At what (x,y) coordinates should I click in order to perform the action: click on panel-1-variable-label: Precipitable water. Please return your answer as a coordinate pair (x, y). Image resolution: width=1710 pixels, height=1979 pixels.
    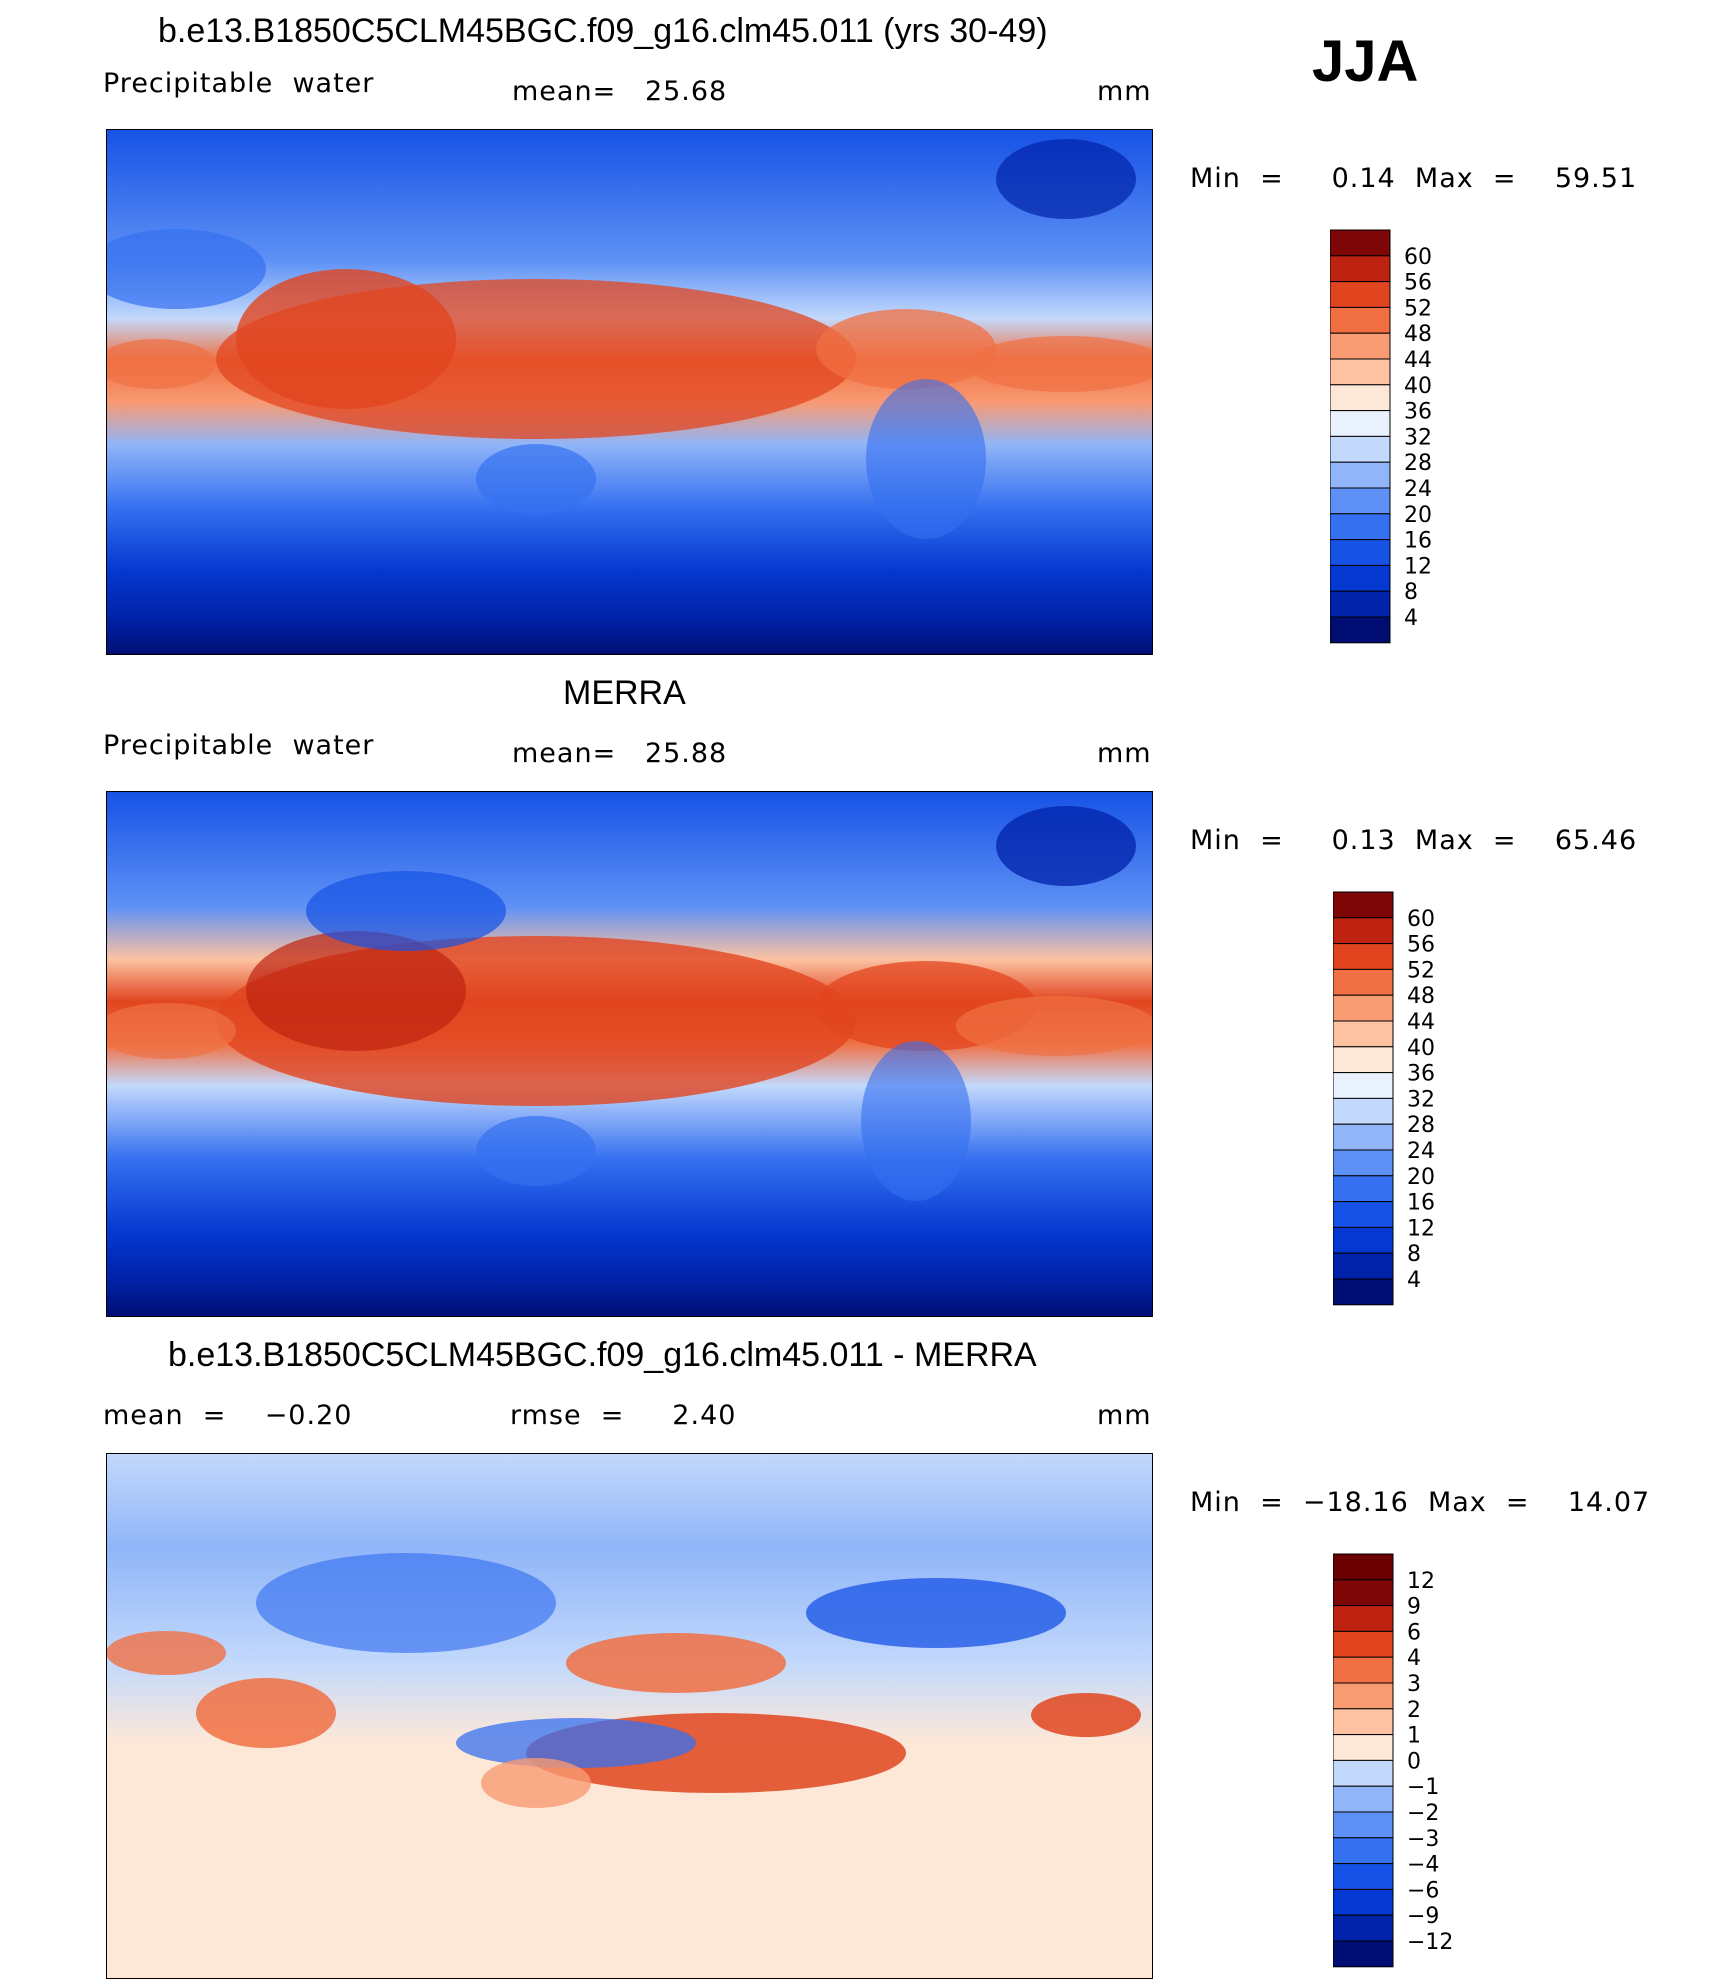
    Looking at the image, I should click on (239, 83).